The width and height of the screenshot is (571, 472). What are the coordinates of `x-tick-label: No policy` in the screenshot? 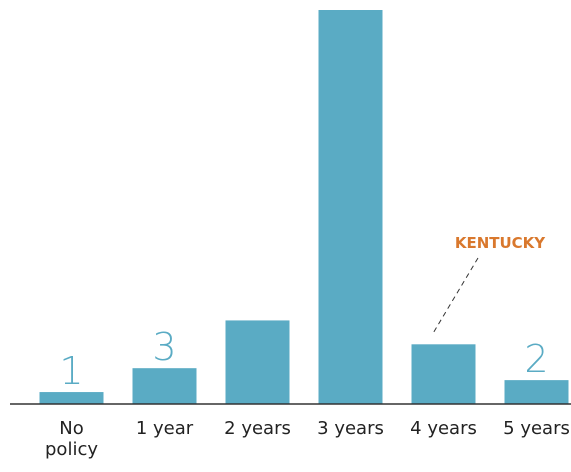 It's located at (71, 439).